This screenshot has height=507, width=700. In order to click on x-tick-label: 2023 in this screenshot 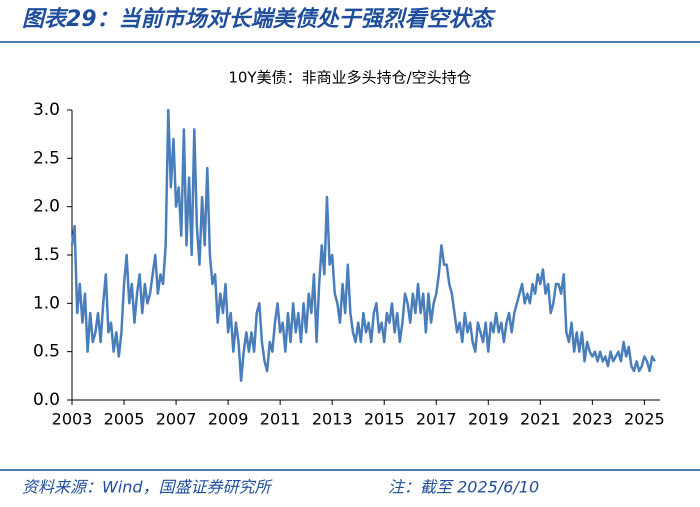, I will do `click(592, 419)`.